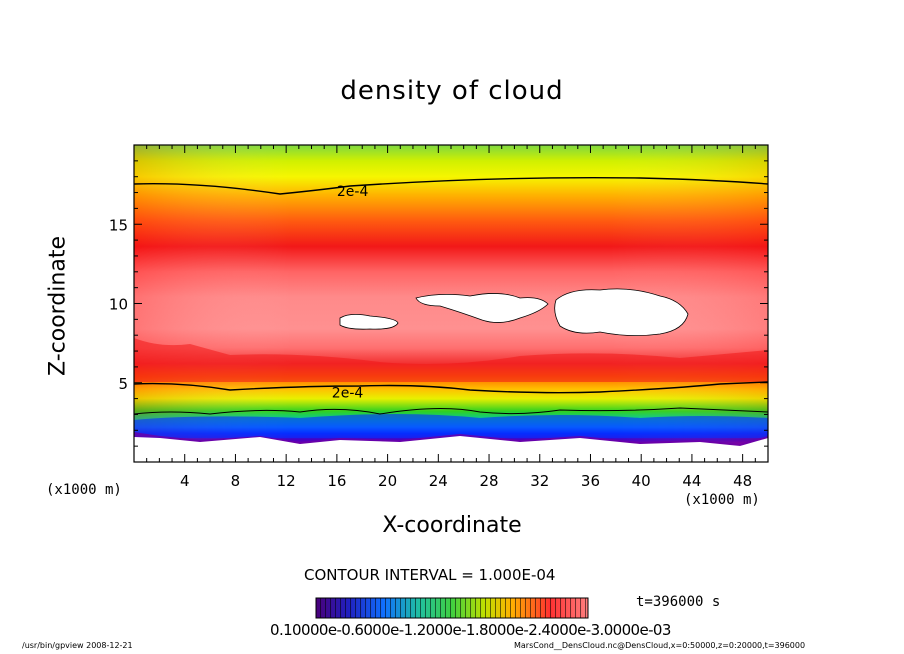 This screenshot has height=654, width=904. Describe the element at coordinates (123, 384) in the screenshot. I see `y-tick-label: 5` at that location.